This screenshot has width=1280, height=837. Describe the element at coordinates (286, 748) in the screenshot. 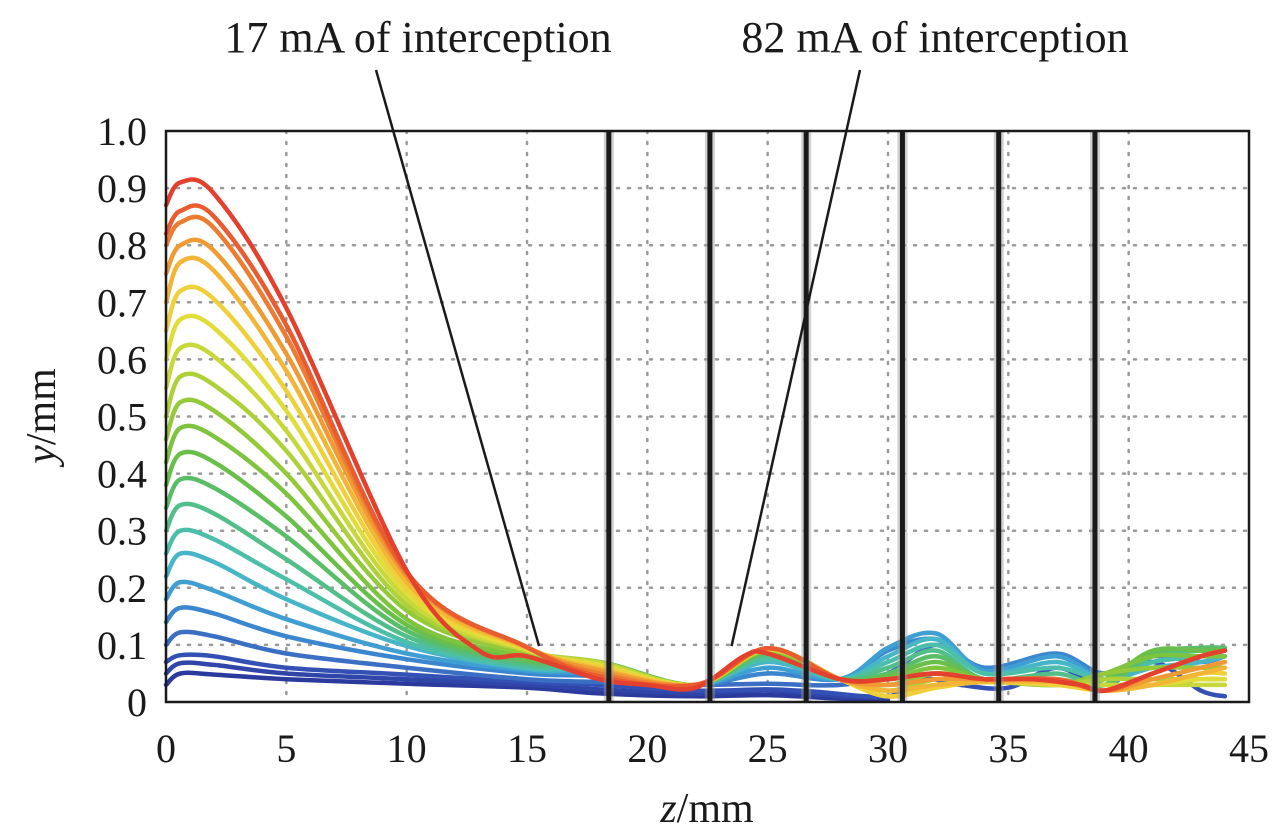

I see `x-tick-label: 5` at that location.